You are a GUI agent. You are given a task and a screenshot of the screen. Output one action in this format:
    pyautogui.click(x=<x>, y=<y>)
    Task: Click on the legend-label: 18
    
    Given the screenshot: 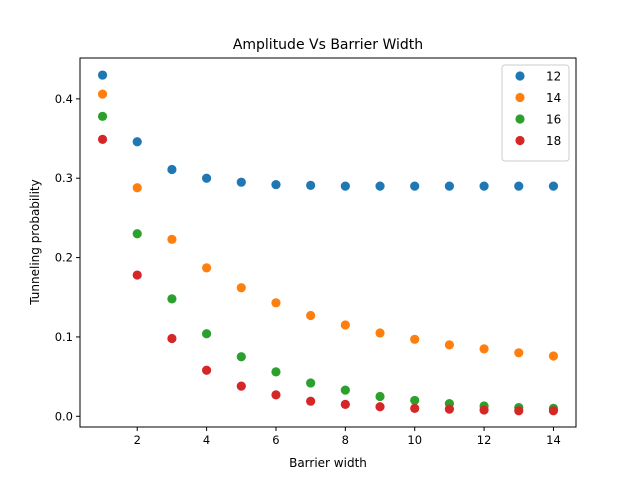 What is the action you would take?
    pyautogui.click(x=553, y=141)
    